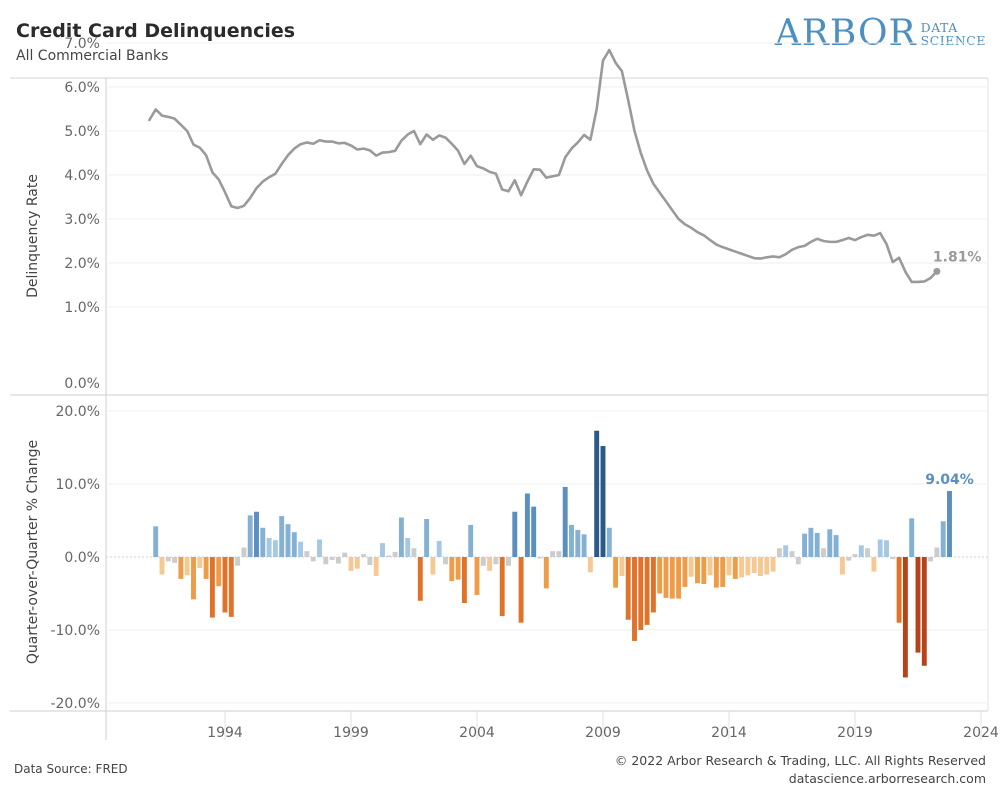 This screenshot has height=800, width=1000. I want to click on data-source: Data Source: FRED, so click(71, 769).